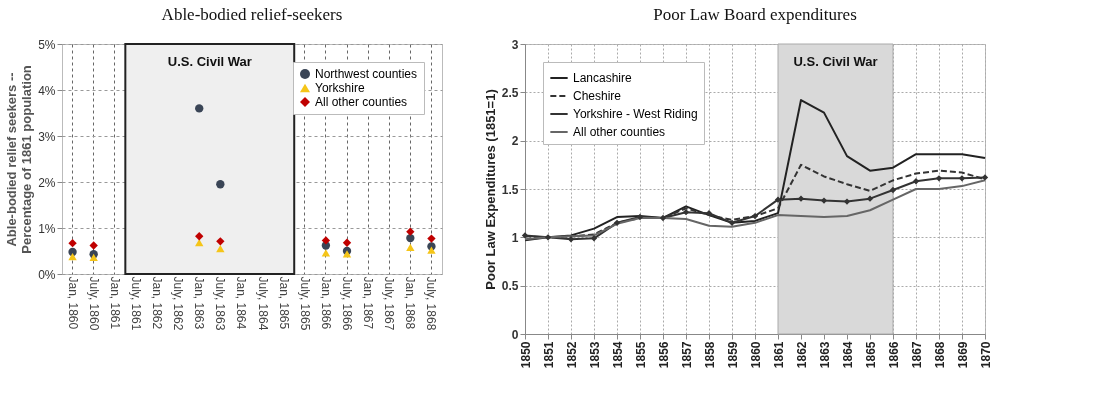 The width and height of the screenshot is (1096, 418). Describe the element at coordinates (663, 355) in the screenshot. I see `x-tick-label: 1856` at that location.